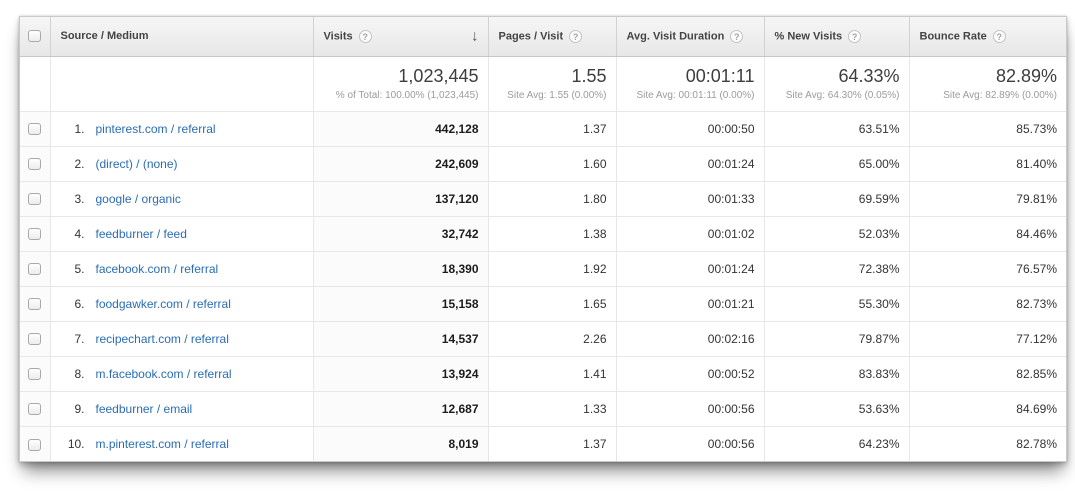  I want to click on source-medium-cell: 4. feedburner / feed, so click(181, 233).